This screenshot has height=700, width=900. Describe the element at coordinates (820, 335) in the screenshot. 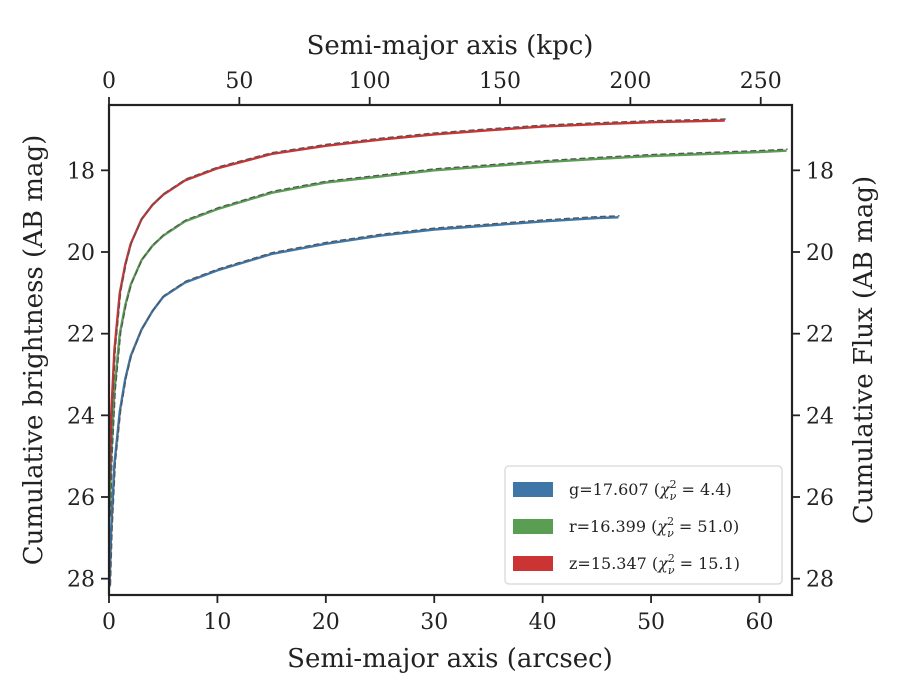

I see `y2-tick-label: 22` at that location.